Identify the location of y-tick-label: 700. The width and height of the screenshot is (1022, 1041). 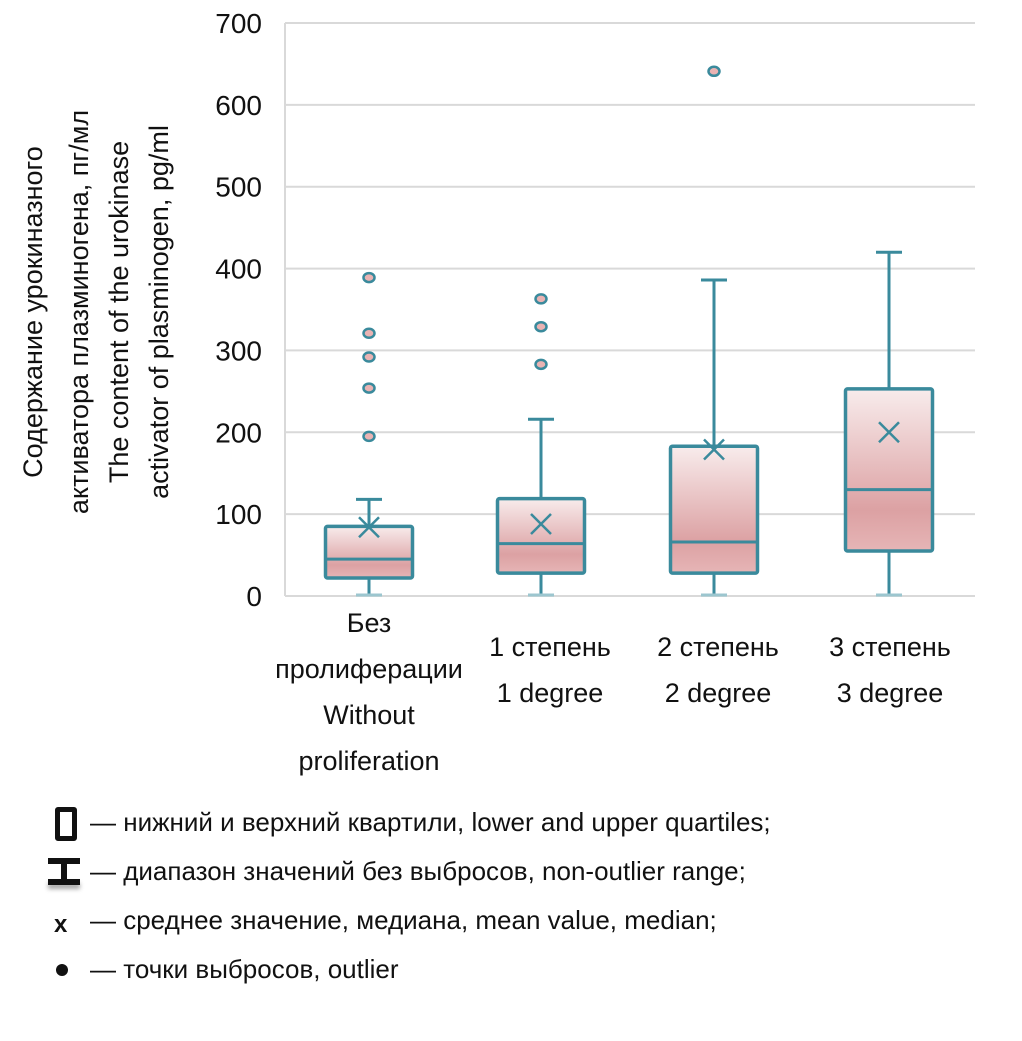
(238, 23).